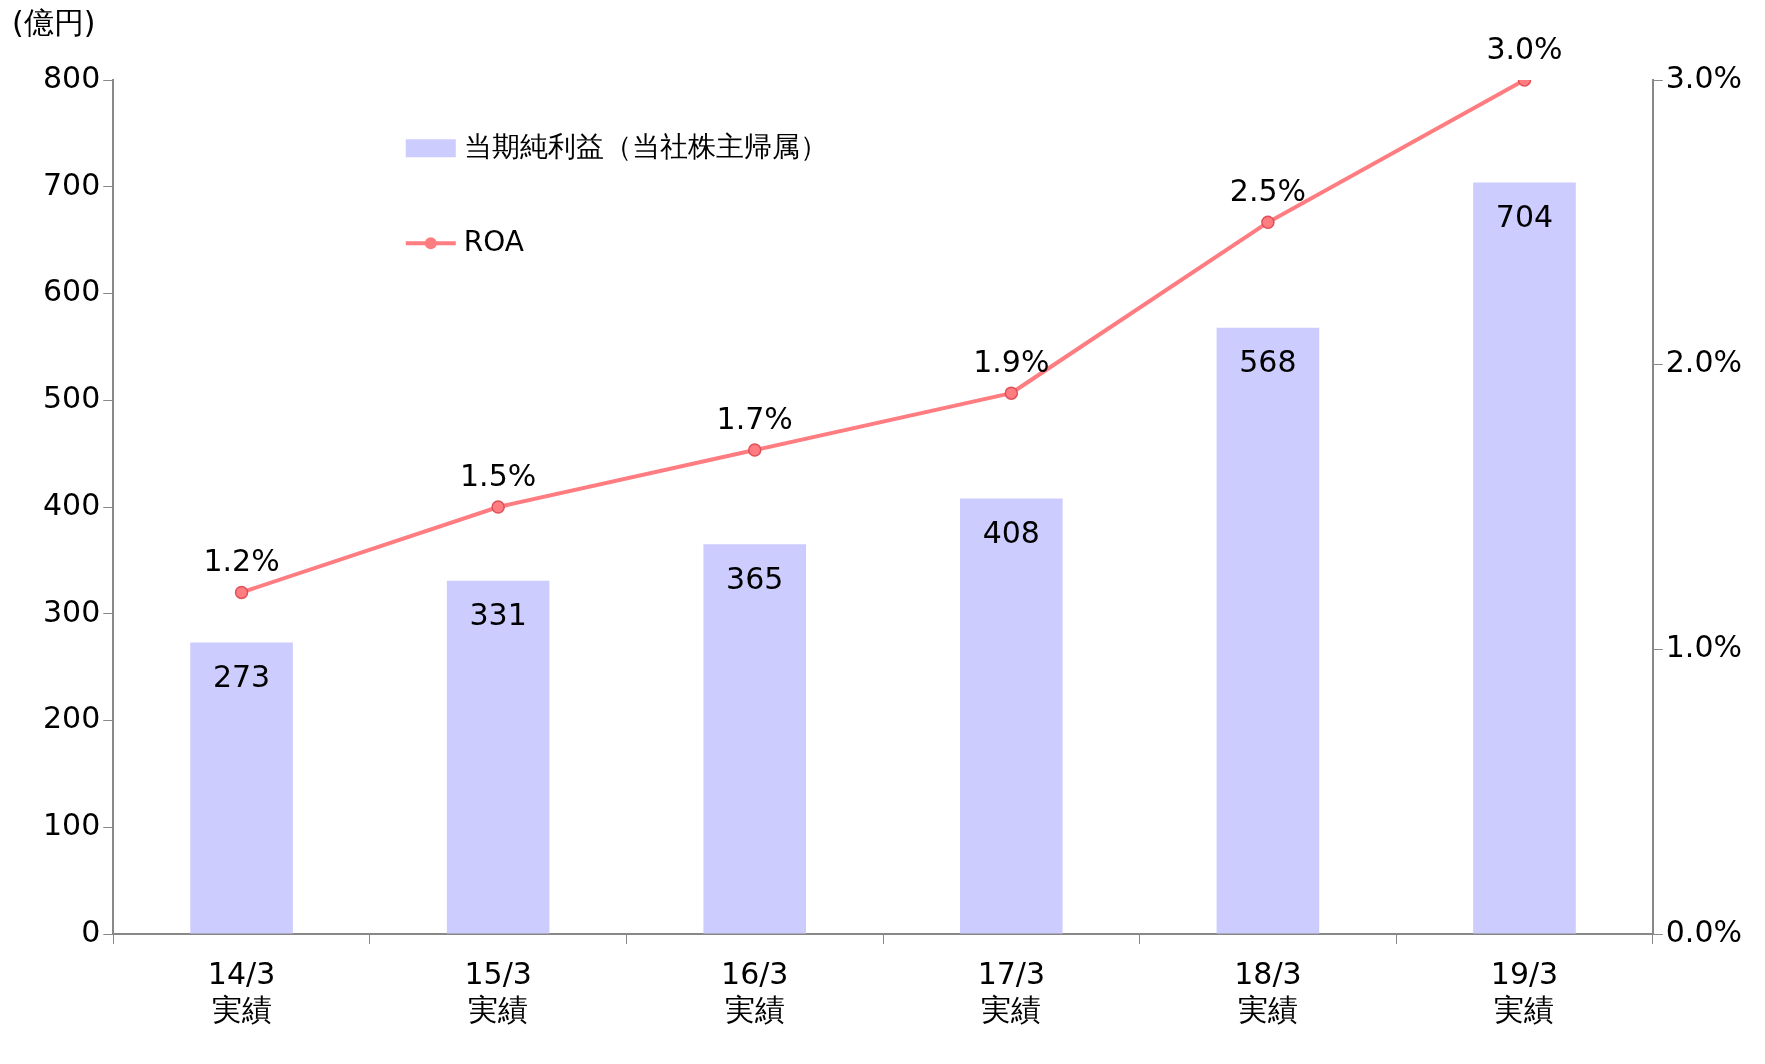 This screenshot has height=1064, width=1765. I want to click on y-tick-label: 700, so click(72, 184).